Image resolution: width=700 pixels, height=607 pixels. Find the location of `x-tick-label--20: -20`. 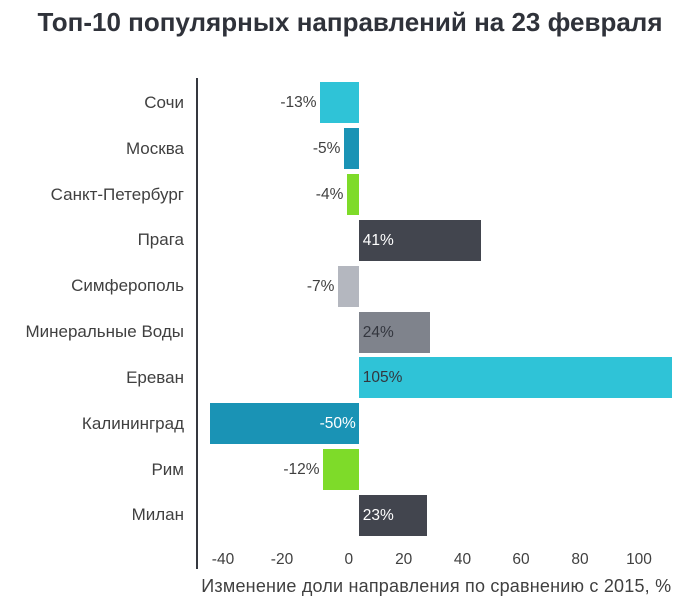

x-tick-label--20: -20 is located at coordinates (282, 559).